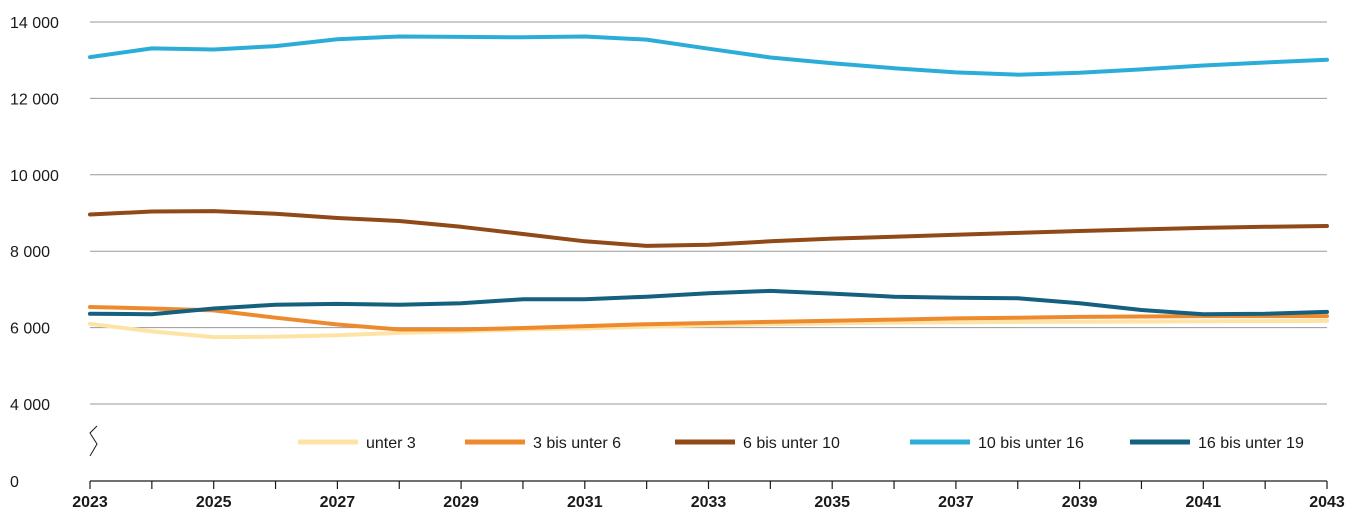 Image resolution: width=1351 pixels, height=518 pixels. I want to click on legend-label: 10 bis unter 16, so click(1031, 443).